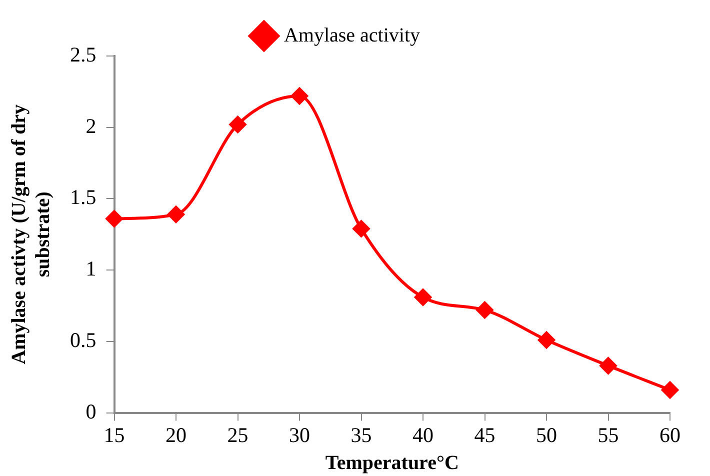 Image resolution: width=710 pixels, height=476 pixels. I want to click on x-tick-label: 35, so click(361, 434).